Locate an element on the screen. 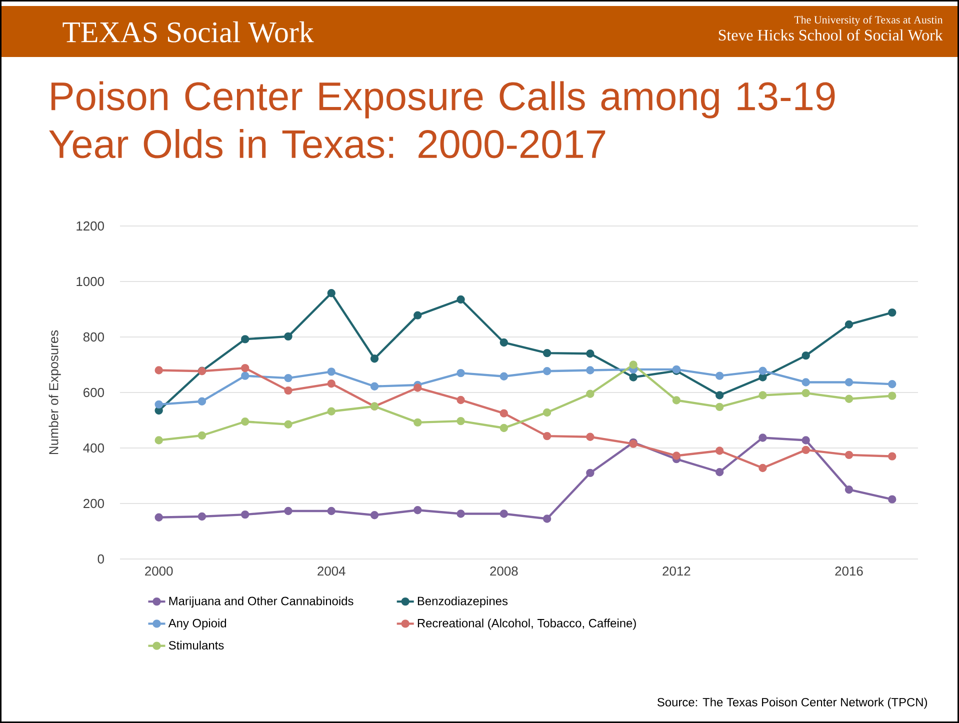 The height and width of the screenshot is (723, 959). legend-label: Marijuana and Other Cannabinoids is located at coordinates (261, 602).